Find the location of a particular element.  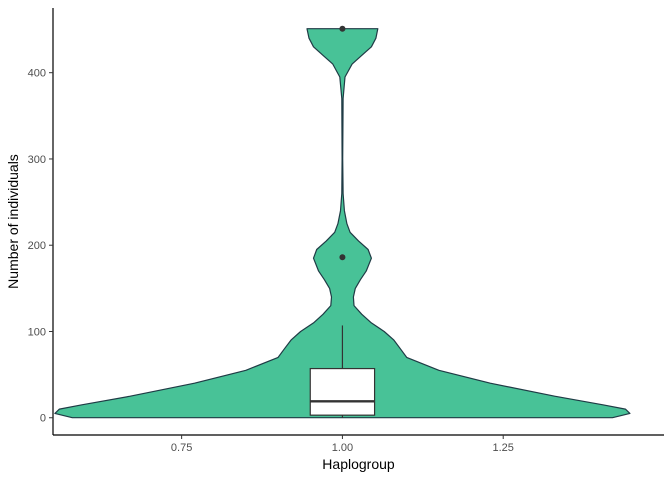

x-axis-title: Haplogroup is located at coordinates (358, 464).